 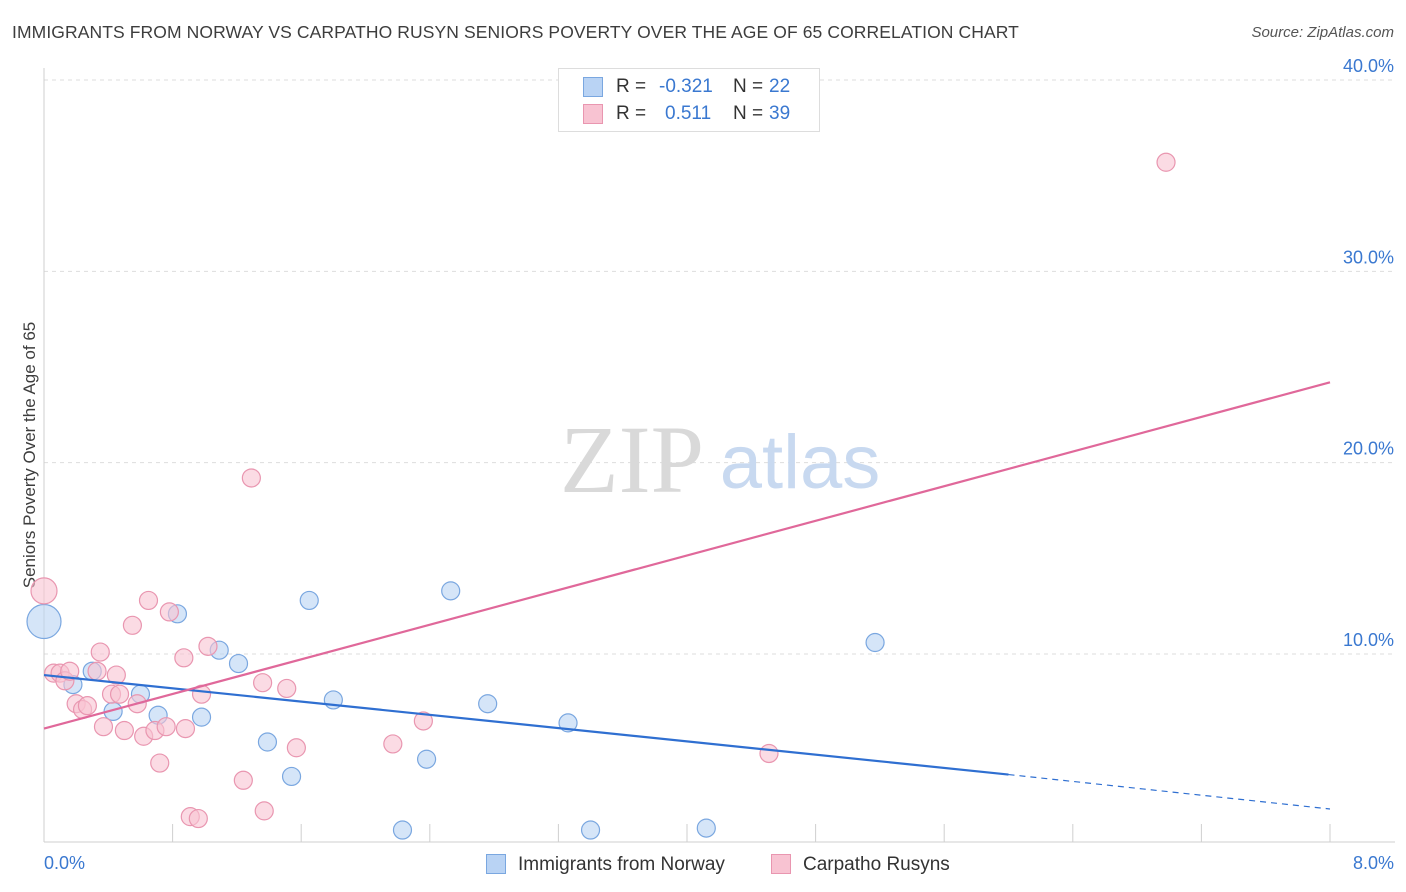 What do you see at coordinates (686, 86) in the screenshot?
I see `legend-r-value: -0.321` at bounding box center [686, 86].